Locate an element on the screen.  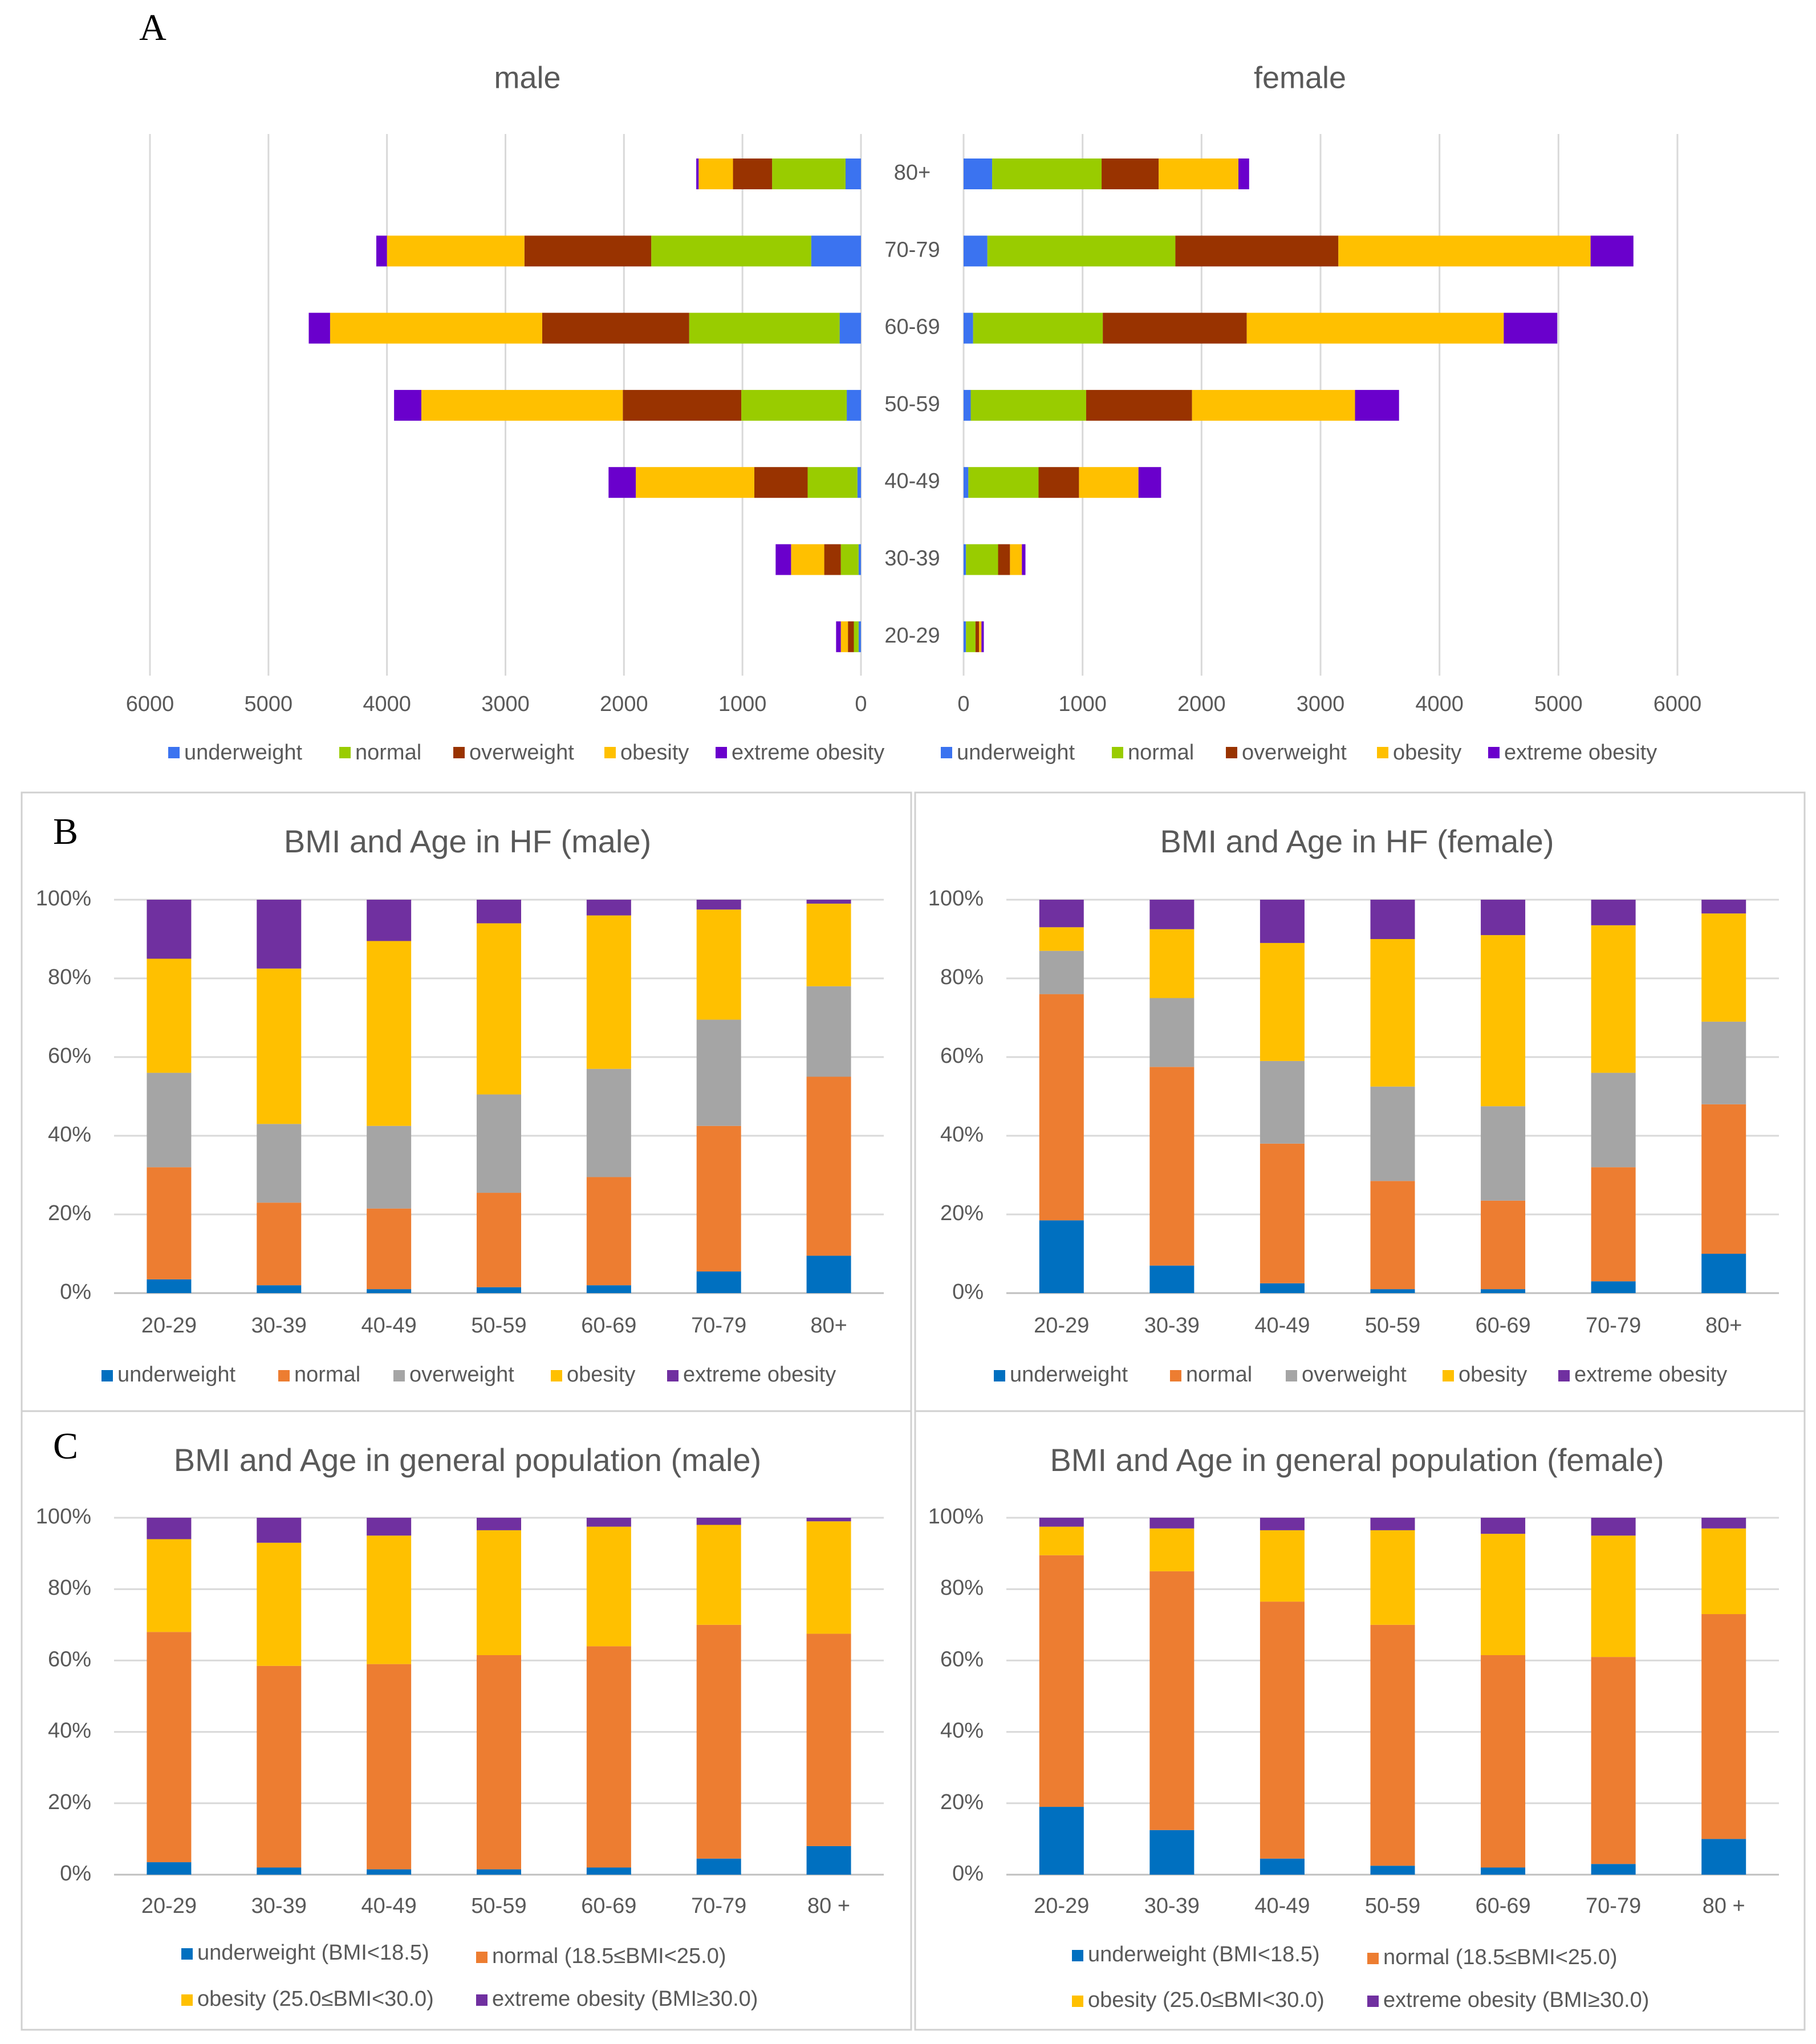
legend-label-right: extreme obesity is located at coordinates (1581, 753).